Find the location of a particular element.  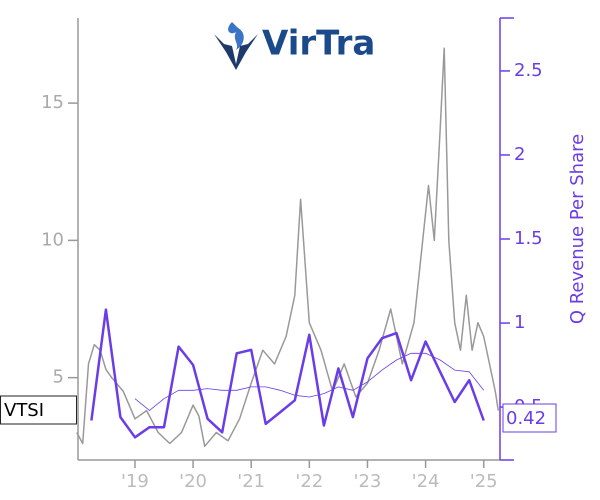

logo: VirTra is located at coordinates (294, 46).